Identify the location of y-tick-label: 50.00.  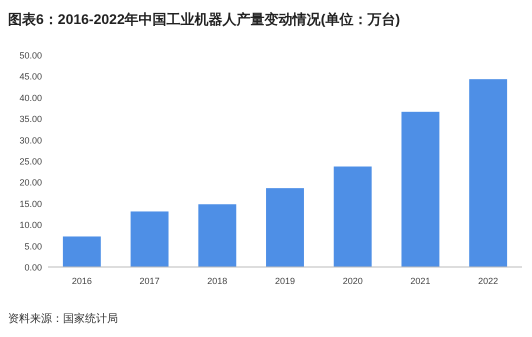
(30, 55).